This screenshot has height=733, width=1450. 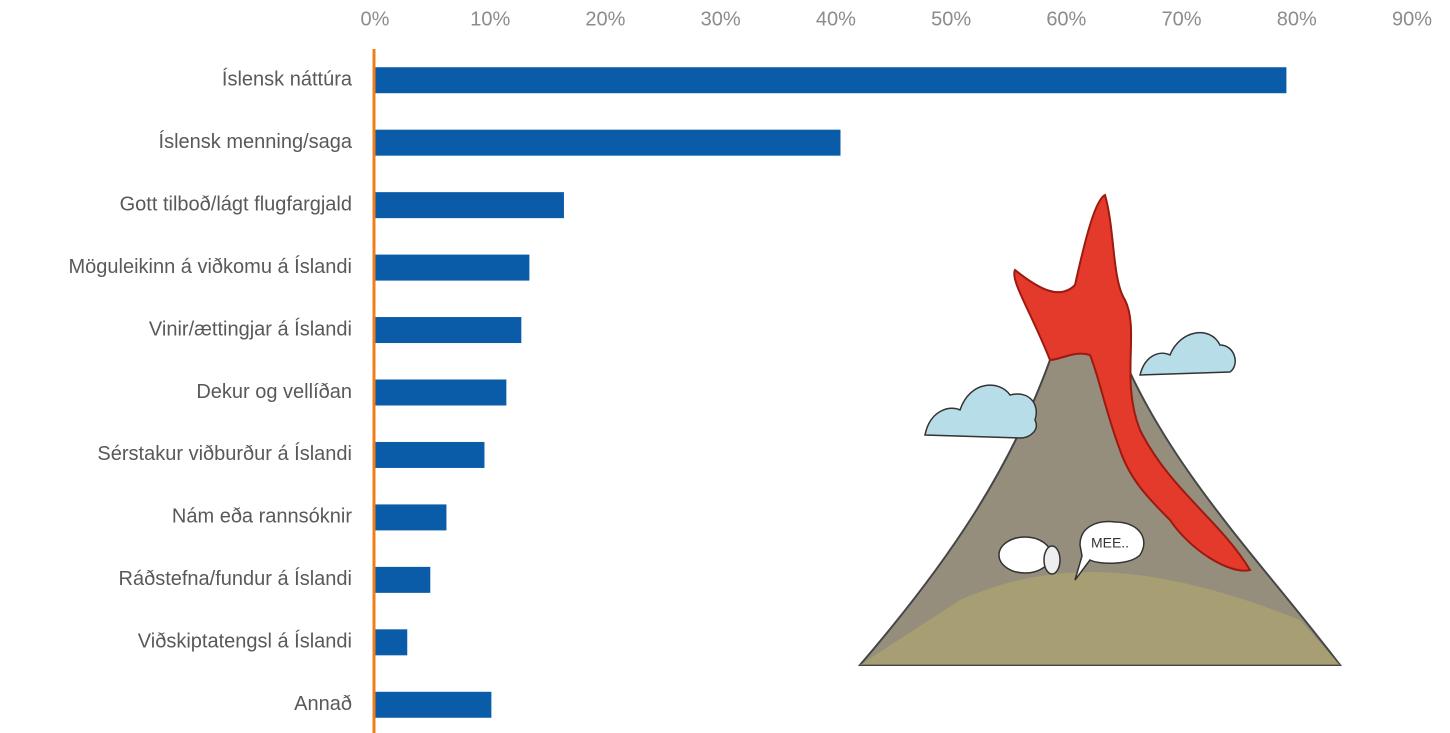 What do you see at coordinates (211, 266) in the screenshot?
I see `y-tick-label: Möguleikinn á viðkomu á Íslandi` at bounding box center [211, 266].